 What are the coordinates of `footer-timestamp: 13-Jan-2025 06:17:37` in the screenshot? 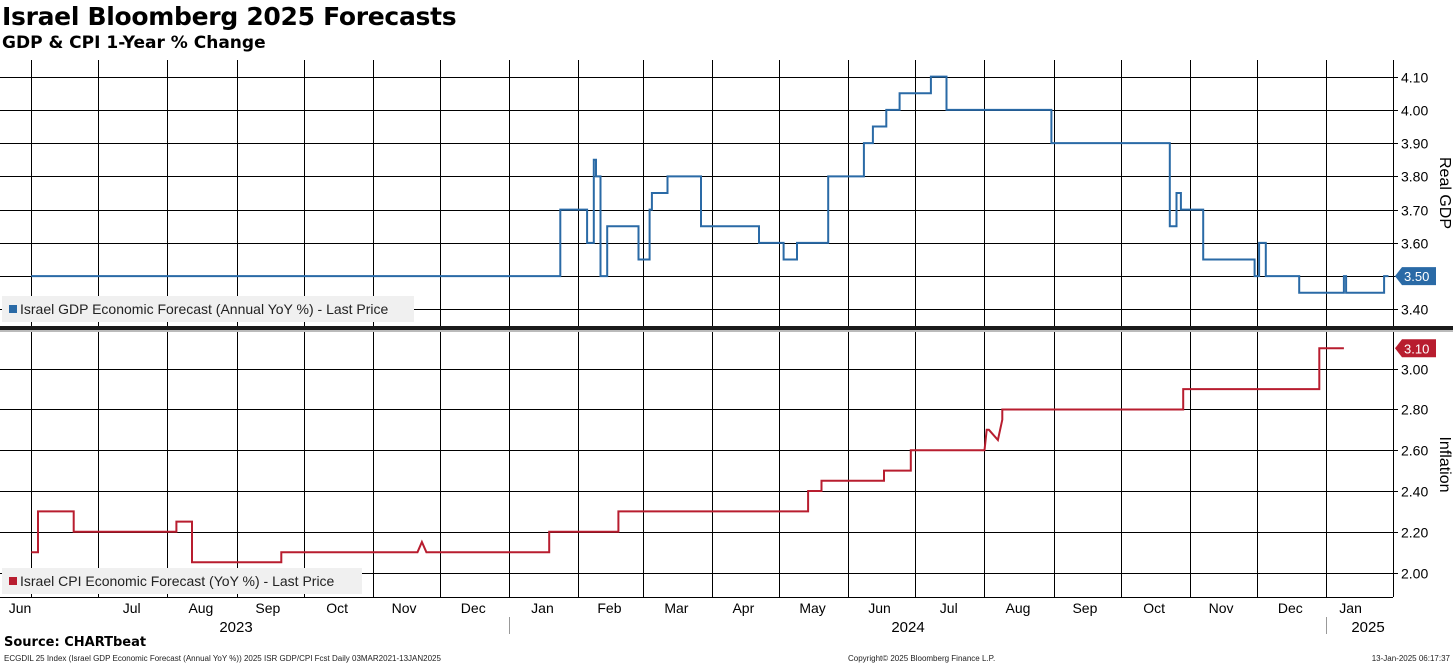 It's located at (1410, 658).